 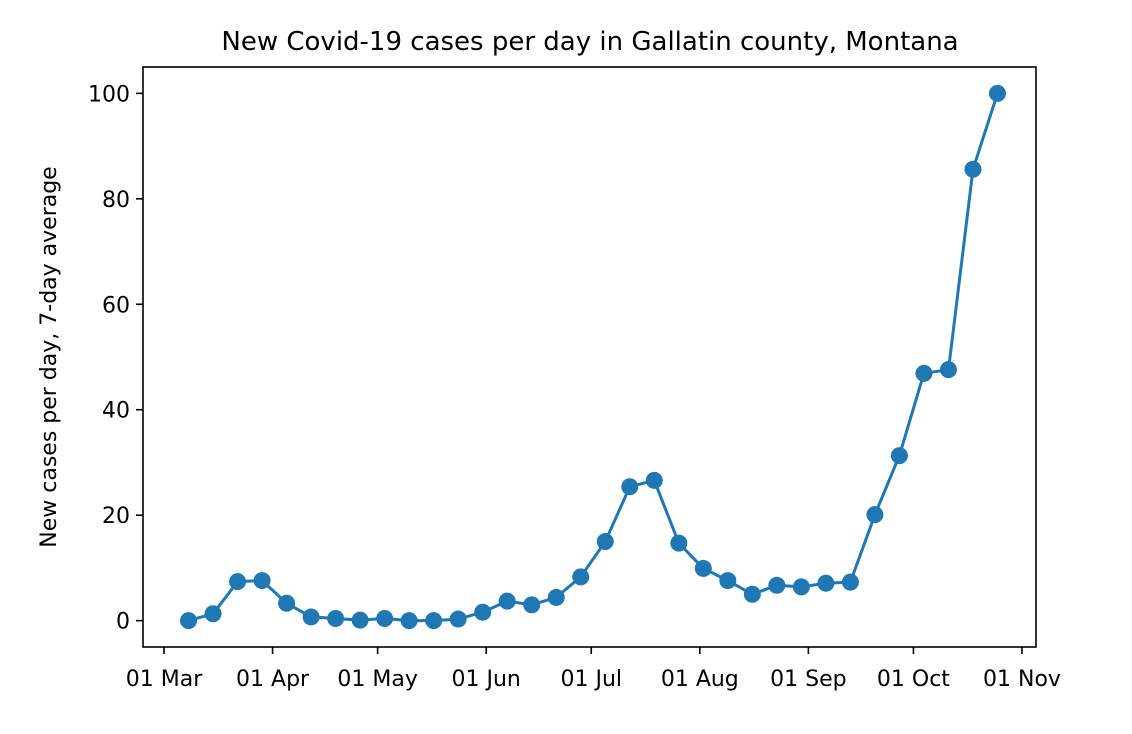 I want to click on y-tick-label: 60, so click(x=116, y=305).